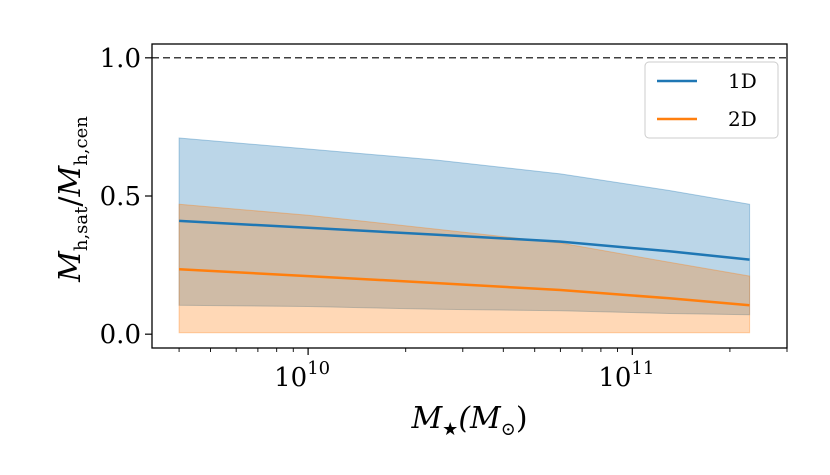 This screenshot has width=830, height=475. What do you see at coordinates (742, 119) in the screenshot?
I see `legend-label-2d: 2D` at bounding box center [742, 119].